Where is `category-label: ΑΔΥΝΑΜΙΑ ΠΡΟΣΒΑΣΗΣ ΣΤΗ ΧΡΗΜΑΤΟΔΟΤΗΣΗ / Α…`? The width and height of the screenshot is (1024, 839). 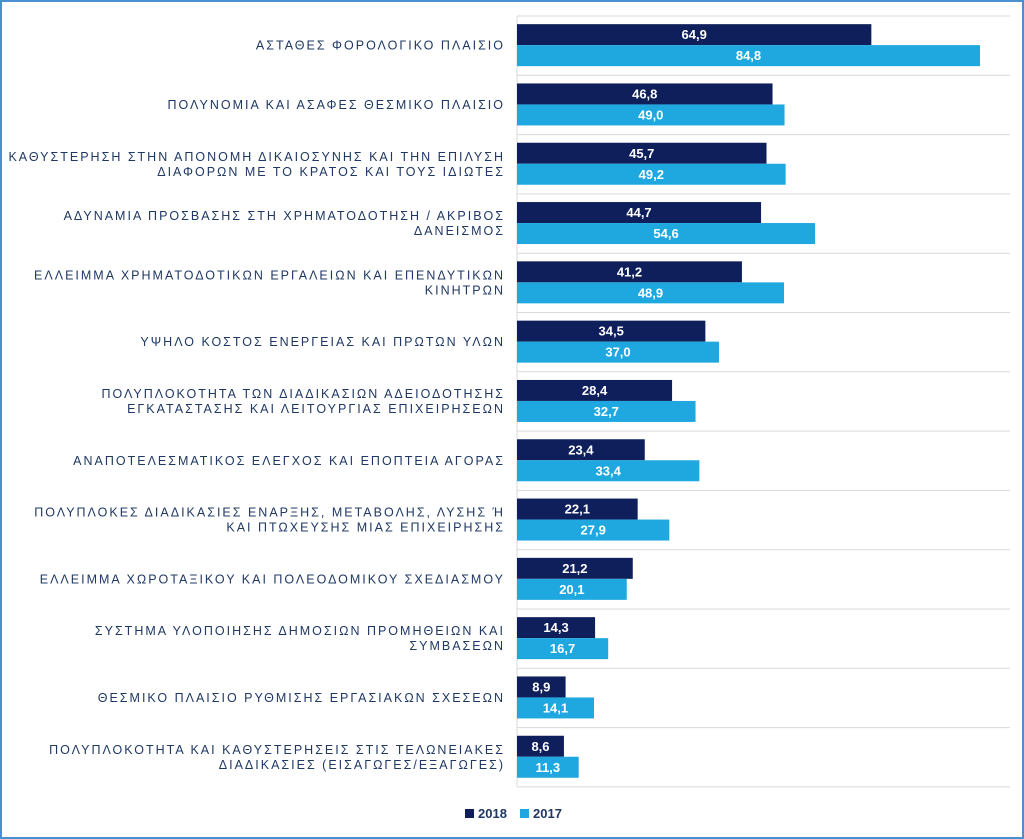 category-label: ΑΔΥΝΑΜΙΑ ΠΡΟΣΒΑΣΗΣ ΣΤΗ ΧΡΗΜΑΤΟΔΟΤΗΣΗ / Α… is located at coordinates (284, 216).